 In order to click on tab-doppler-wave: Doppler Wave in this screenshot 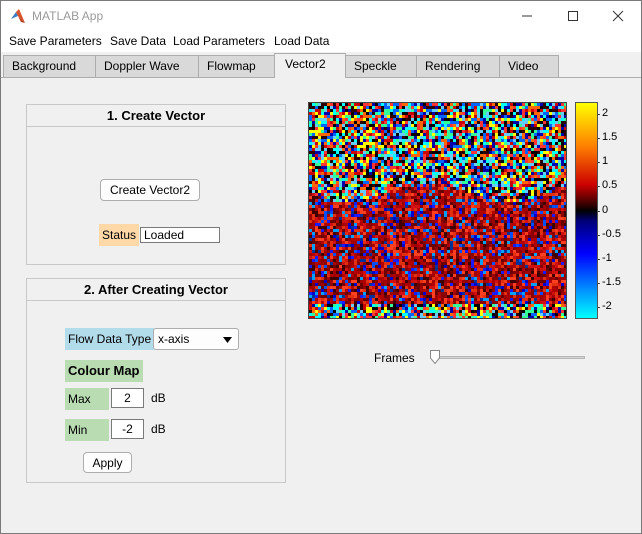, I will do `click(147, 66)`.